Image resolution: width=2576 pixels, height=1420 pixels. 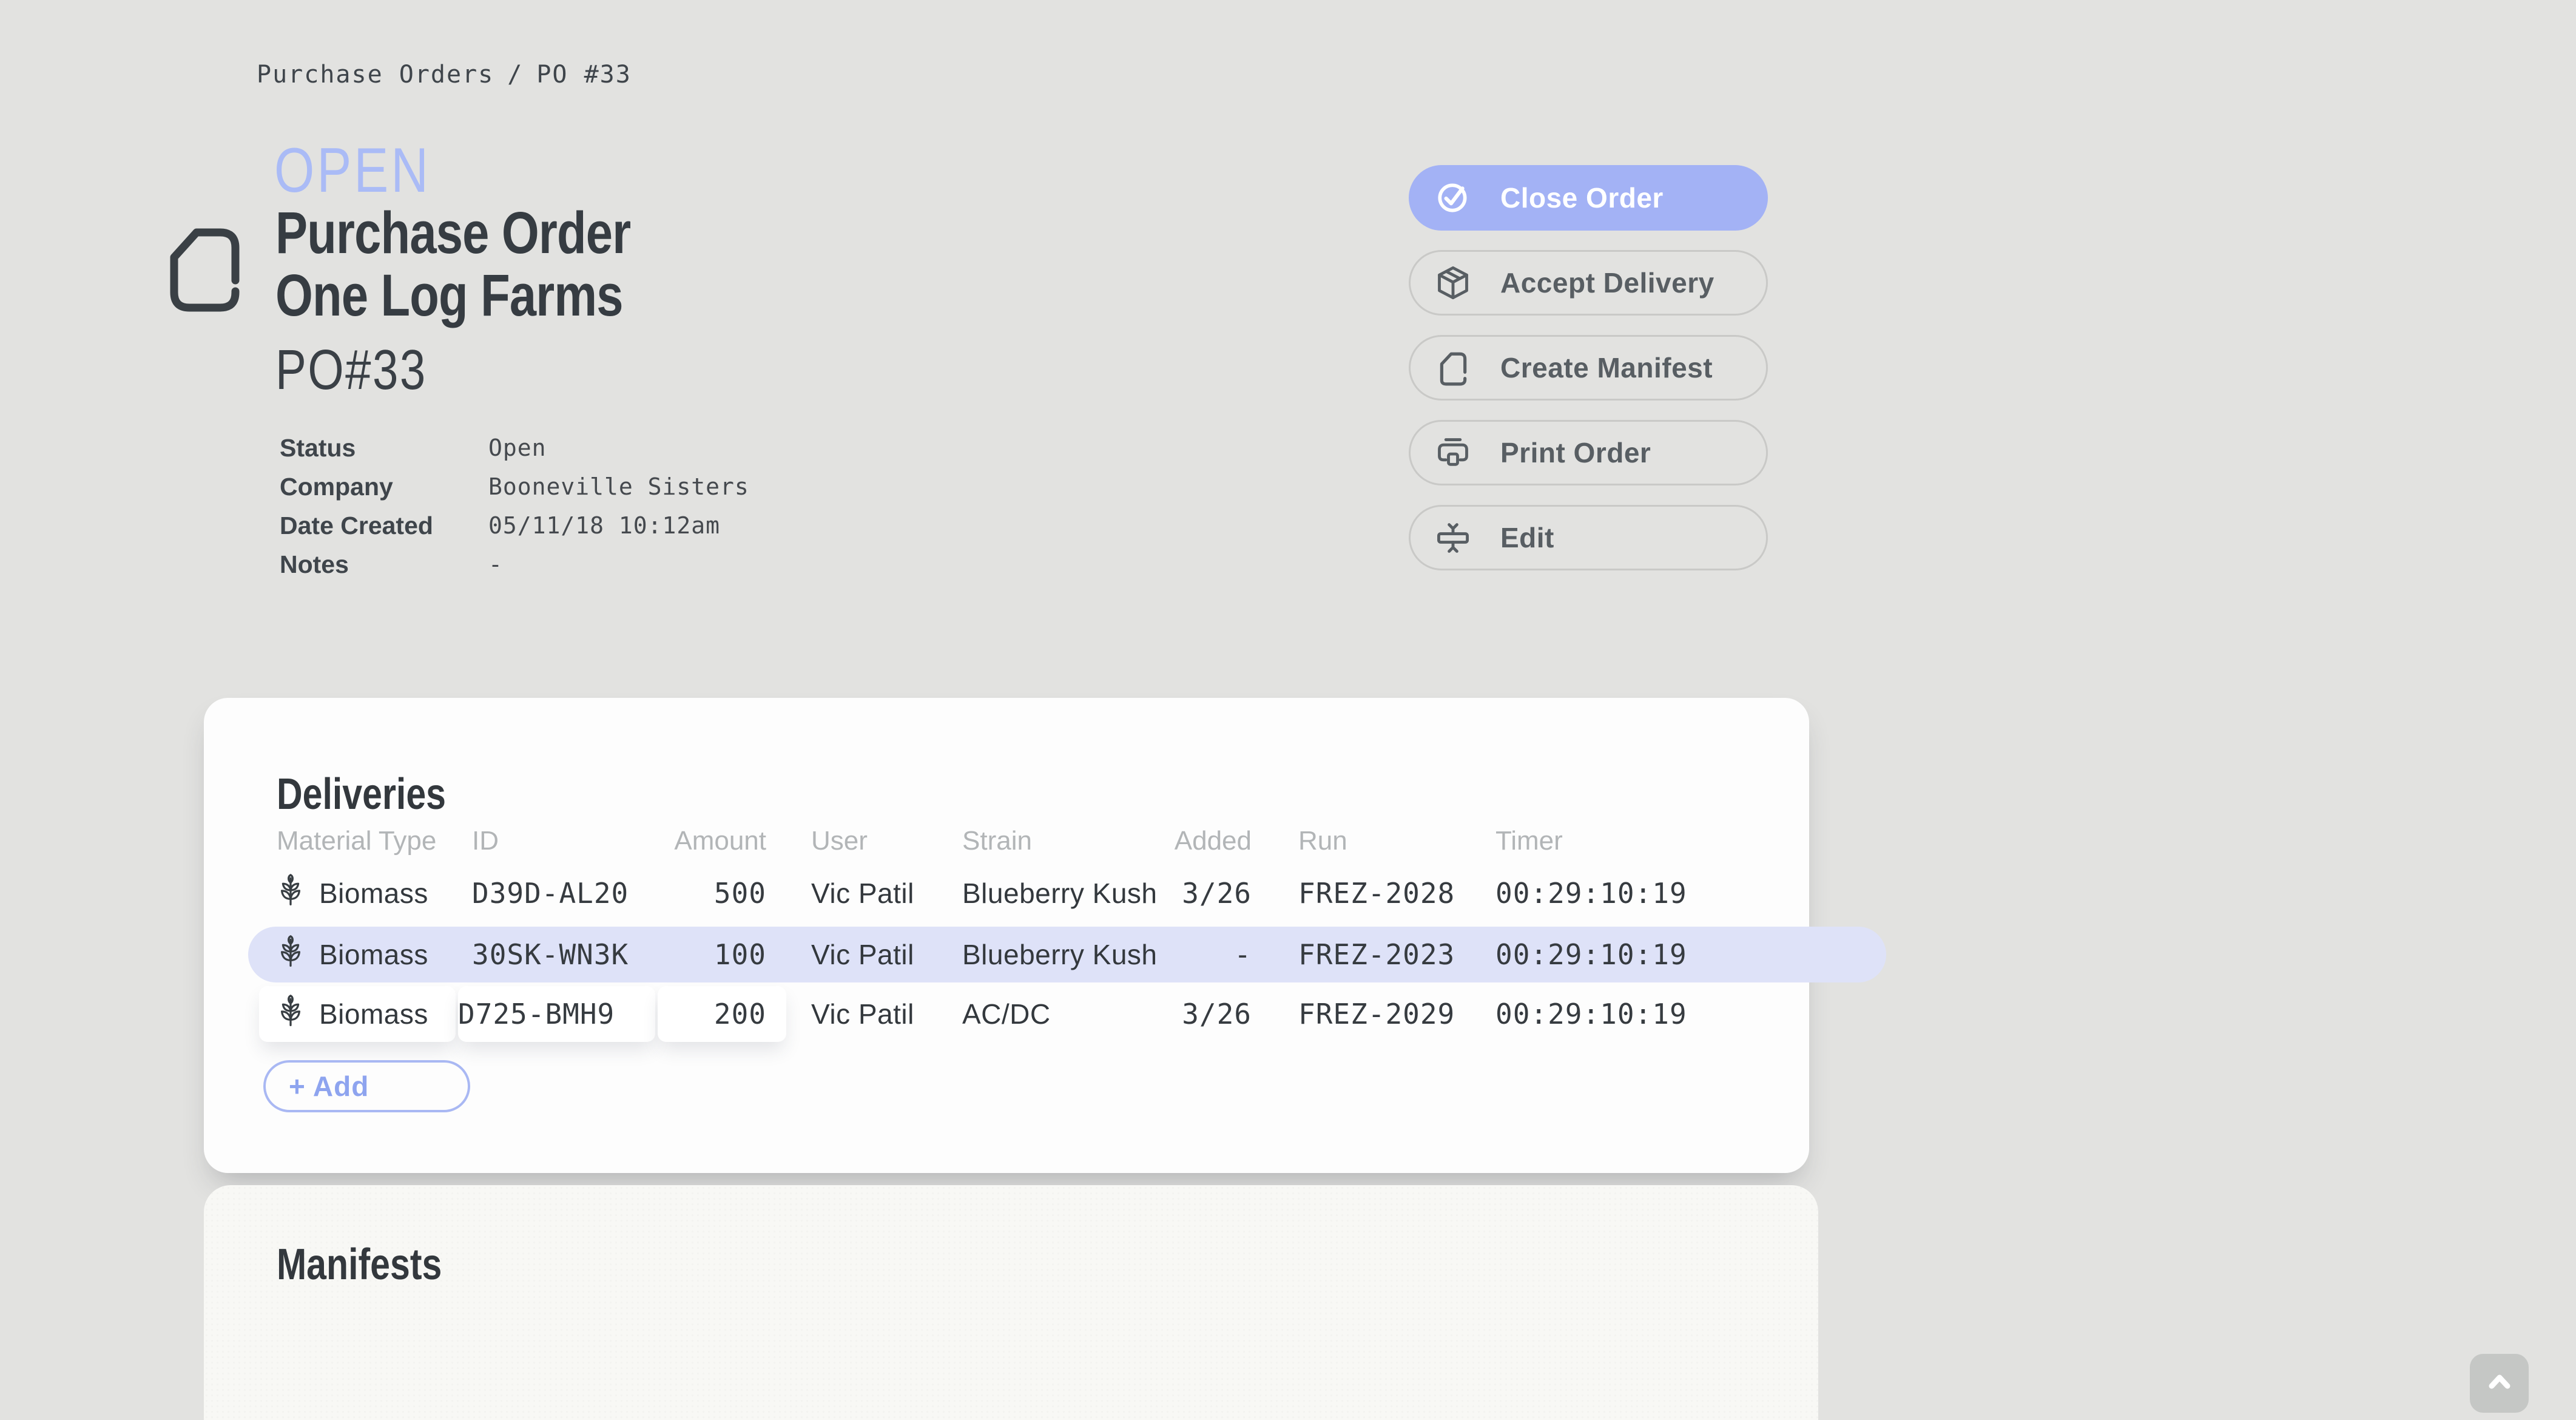 I want to click on manifests-title: Manifests, so click(x=360, y=1264).